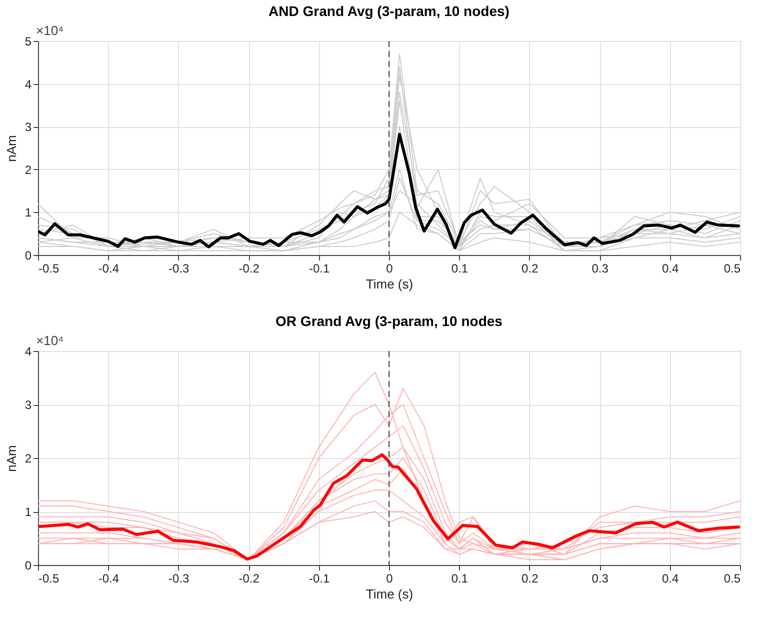 The height and width of the screenshot is (637, 766). I want to click on y-tick-label: 5, so click(28, 41).